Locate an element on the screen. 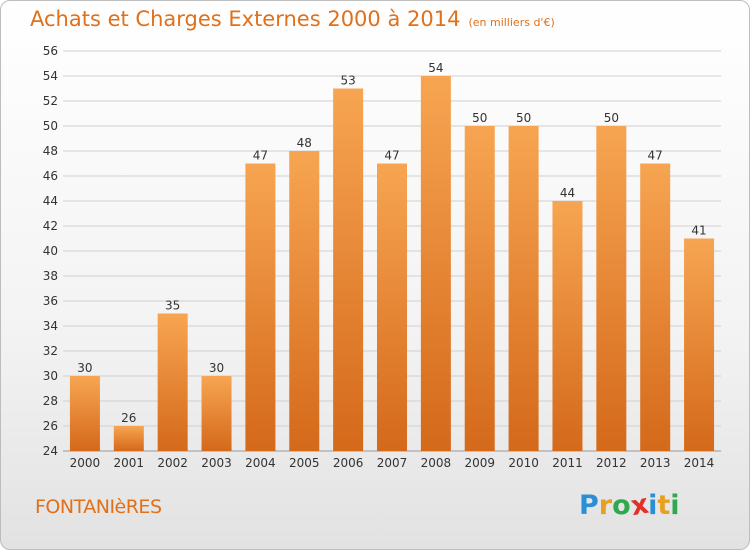  x-tick-label-2005: 2005 is located at coordinates (304, 463).